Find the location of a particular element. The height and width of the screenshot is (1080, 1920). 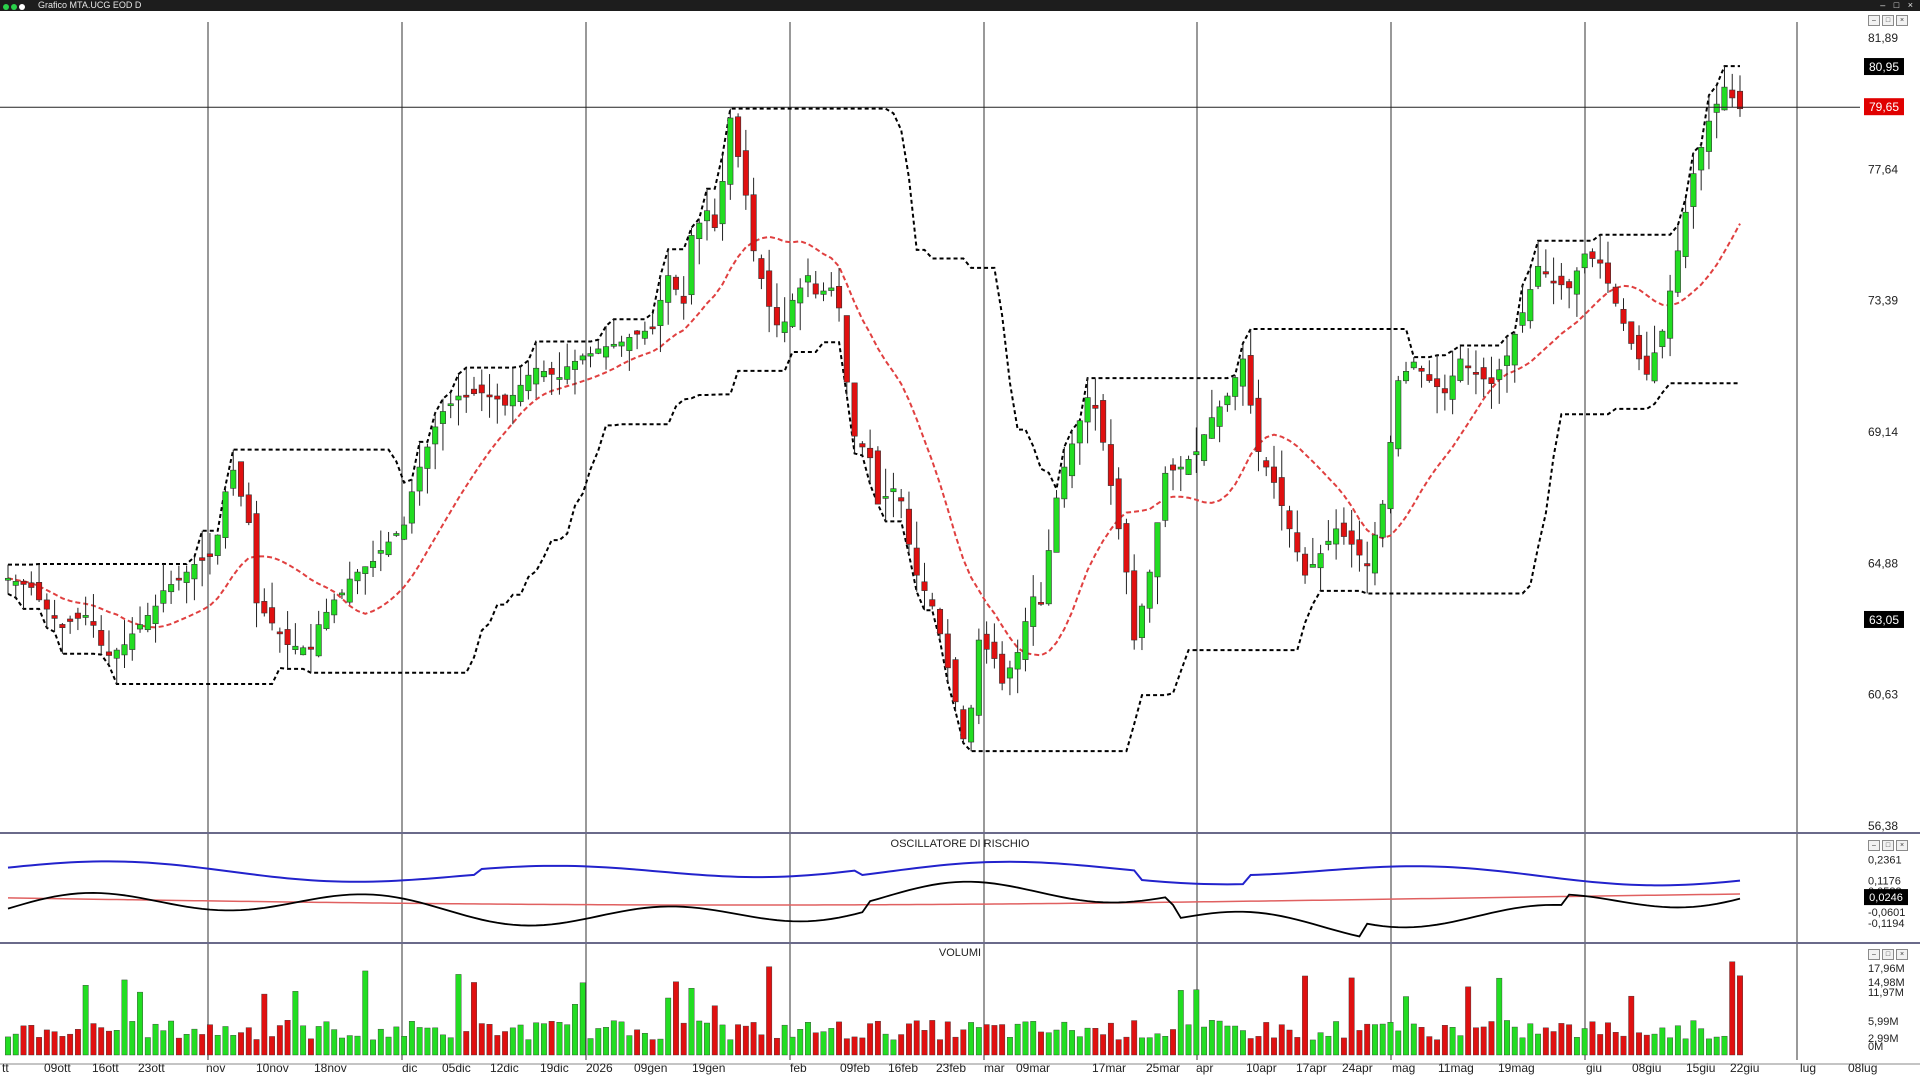

time-axis-label: 22giu is located at coordinates (1744, 1068).